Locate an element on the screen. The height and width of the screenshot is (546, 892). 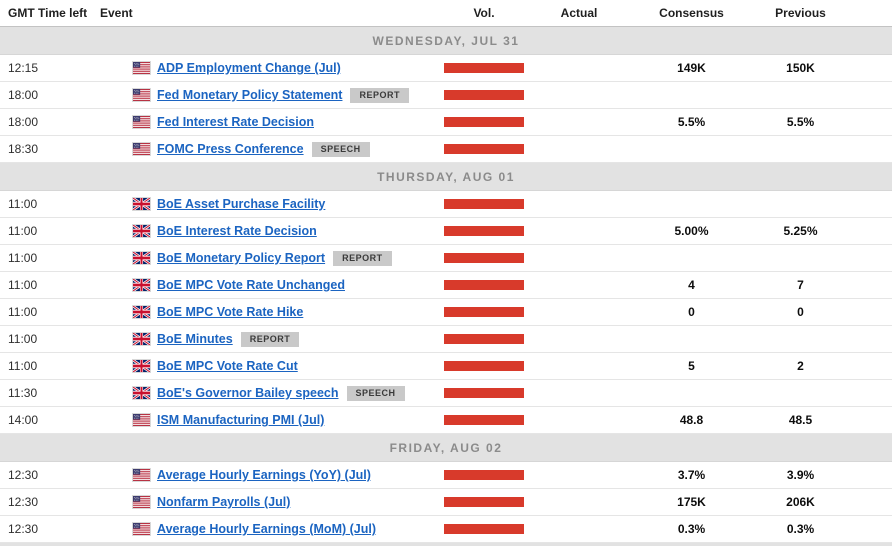
column-header-time-left: Time left is located at coordinates (63, 13).